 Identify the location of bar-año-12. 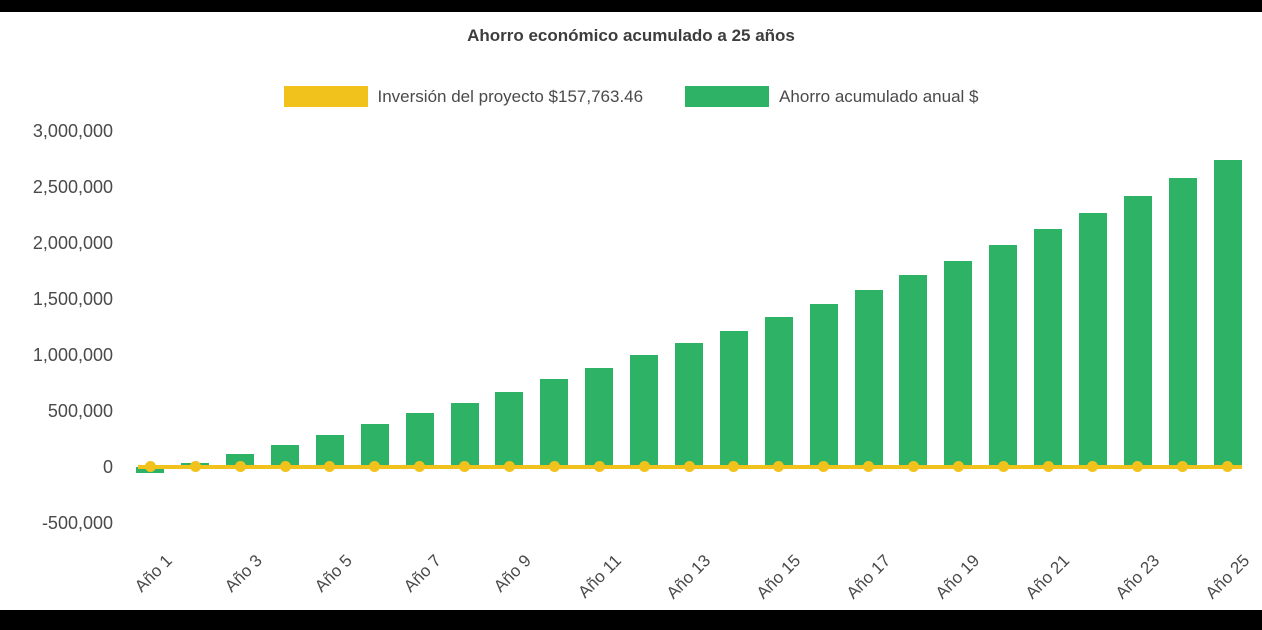
(644, 411).